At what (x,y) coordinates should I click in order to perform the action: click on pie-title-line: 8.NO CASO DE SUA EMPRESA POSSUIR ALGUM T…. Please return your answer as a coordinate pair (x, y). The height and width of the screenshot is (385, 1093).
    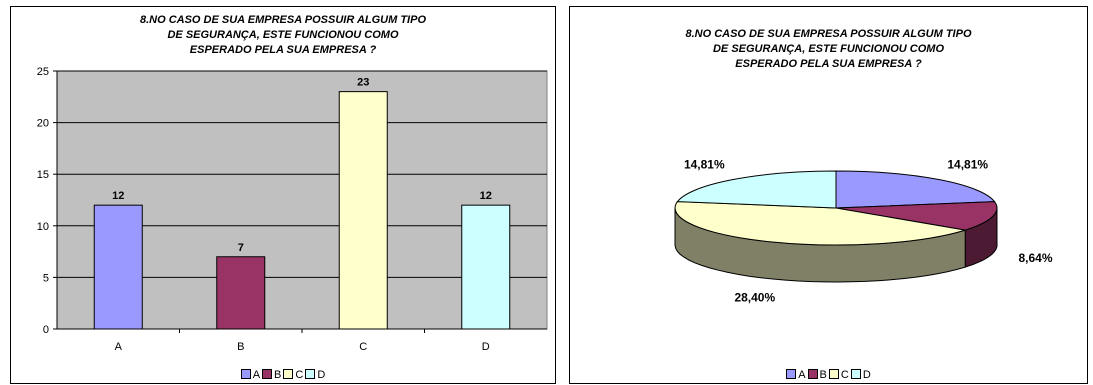
    Looking at the image, I should click on (828, 34).